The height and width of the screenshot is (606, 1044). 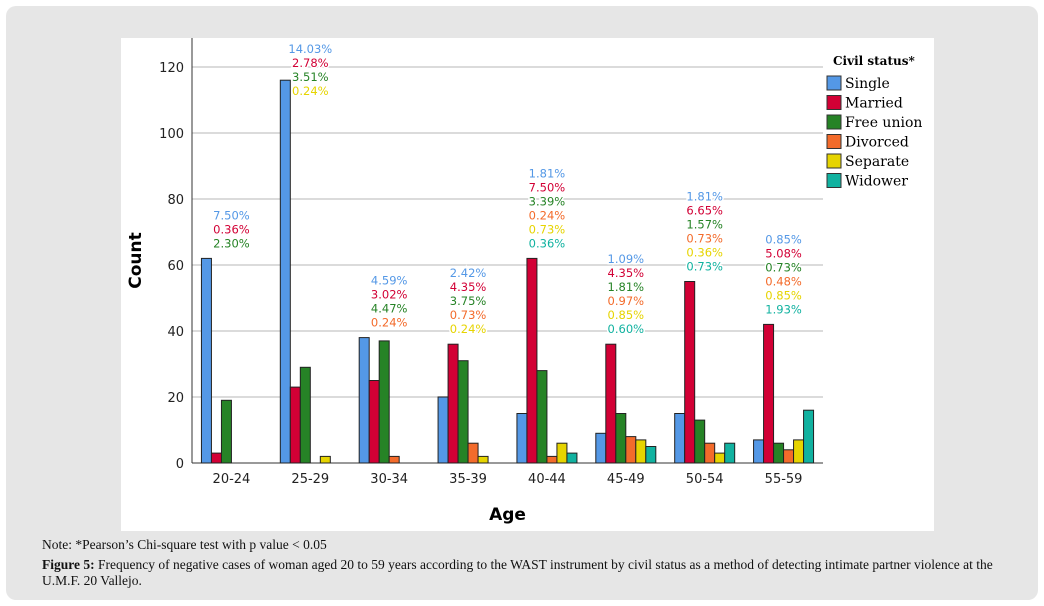 What do you see at coordinates (874, 104) in the screenshot?
I see `legend-label: Married` at bounding box center [874, 104].